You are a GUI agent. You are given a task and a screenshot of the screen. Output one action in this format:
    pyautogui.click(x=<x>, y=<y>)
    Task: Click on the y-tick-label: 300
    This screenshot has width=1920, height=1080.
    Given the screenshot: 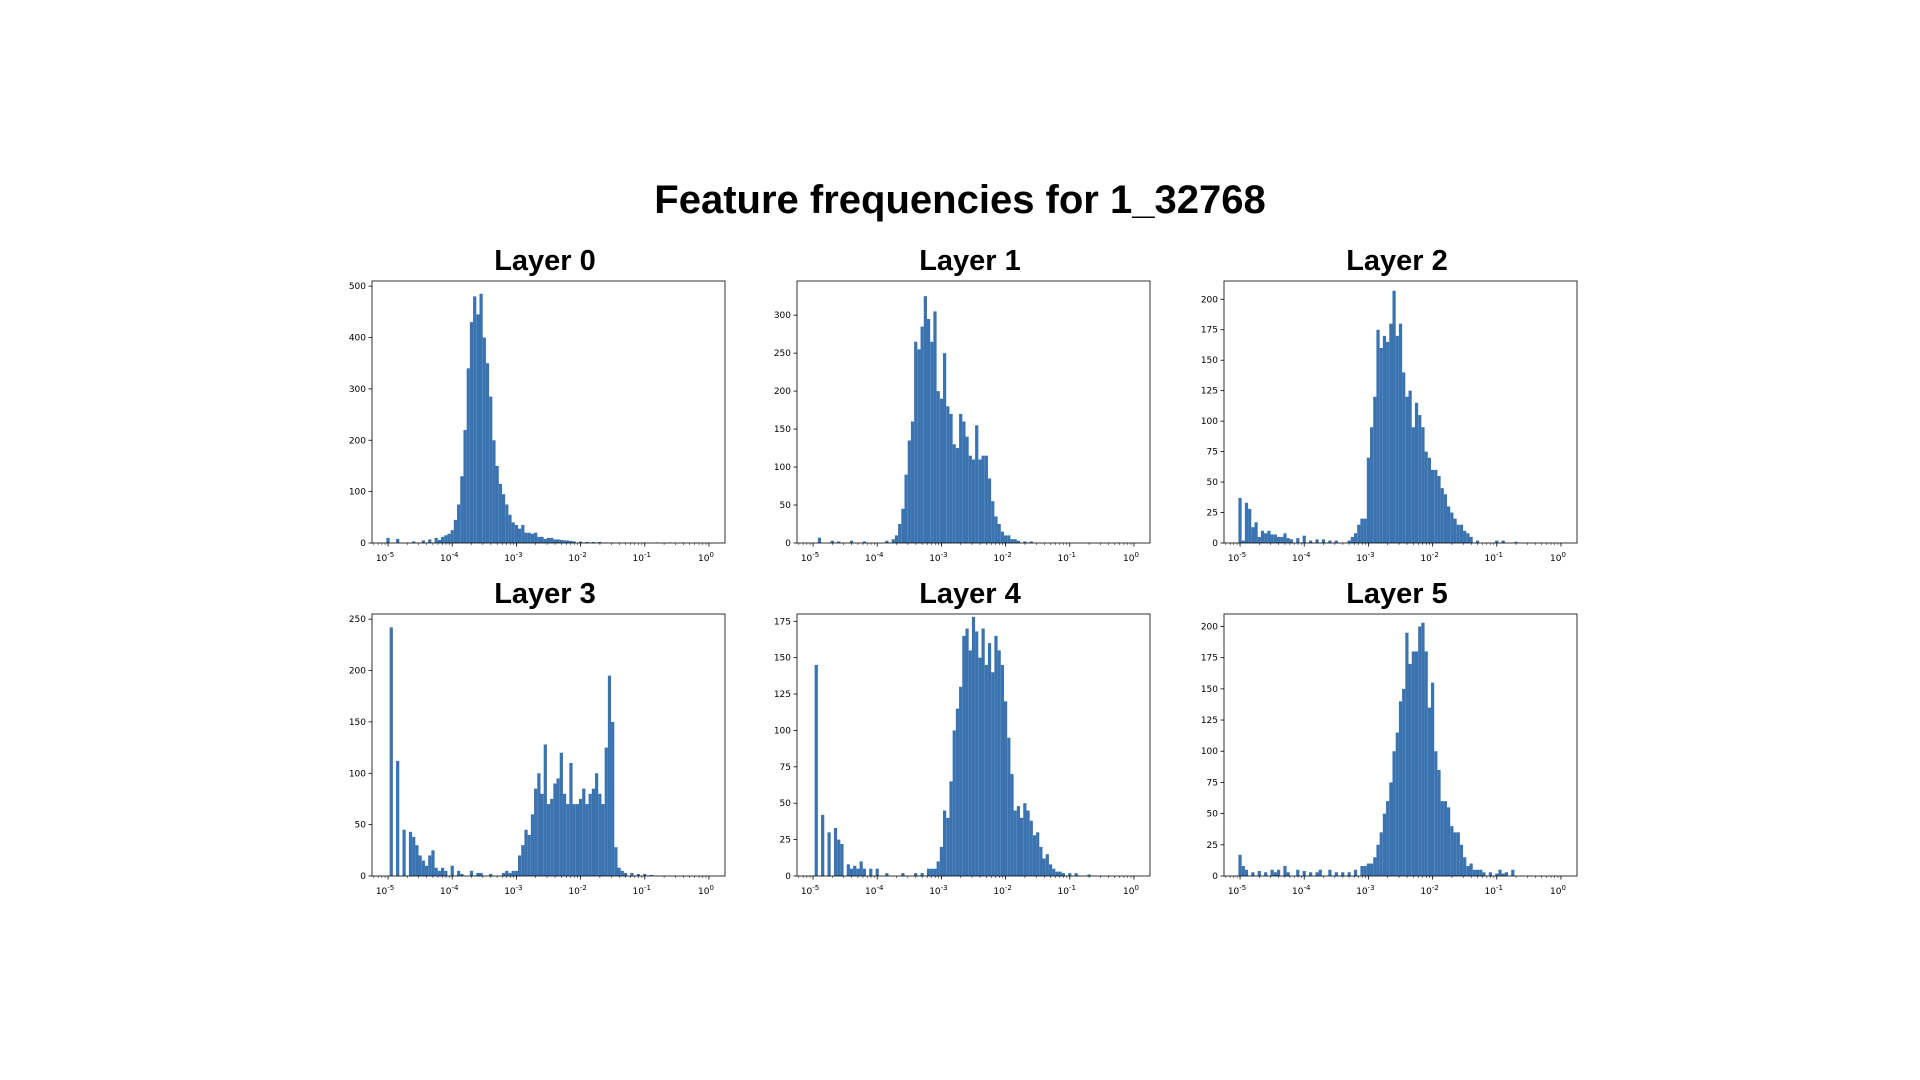 What is the action you would take?
    pyautogui.click(x=357, y=390)
    